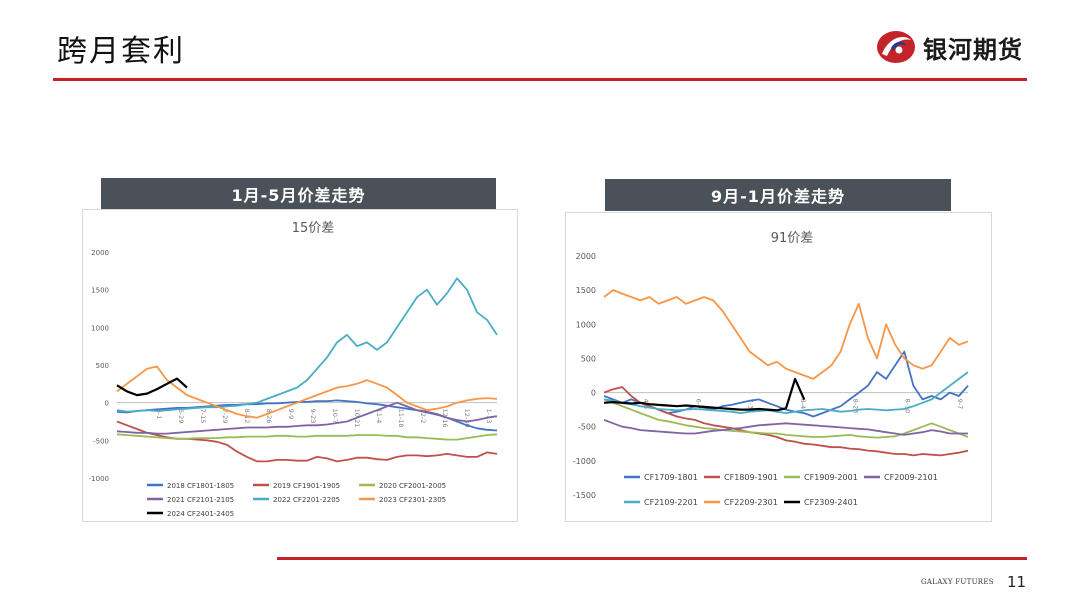 Image resolution: width=1080 pixels, height=608 pixels. I want to click on x-tick-label: 8-23, so click(855, 406).